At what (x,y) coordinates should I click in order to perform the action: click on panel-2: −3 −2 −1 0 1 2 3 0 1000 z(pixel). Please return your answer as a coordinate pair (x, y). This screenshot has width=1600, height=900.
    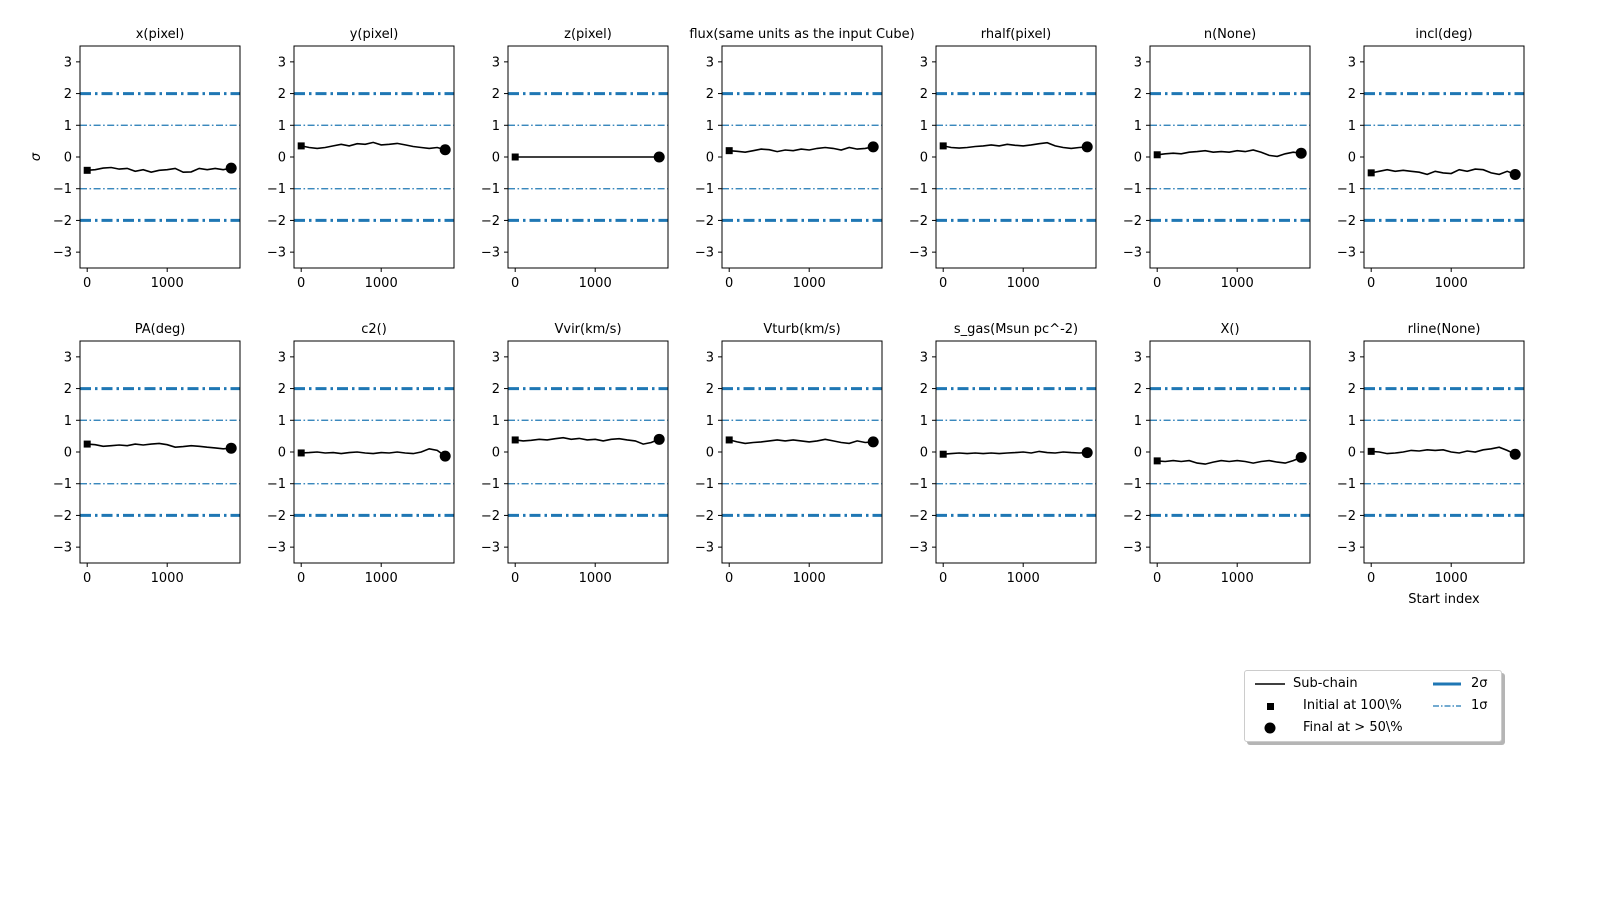
    Looking at the image, I should click on (575, 159).